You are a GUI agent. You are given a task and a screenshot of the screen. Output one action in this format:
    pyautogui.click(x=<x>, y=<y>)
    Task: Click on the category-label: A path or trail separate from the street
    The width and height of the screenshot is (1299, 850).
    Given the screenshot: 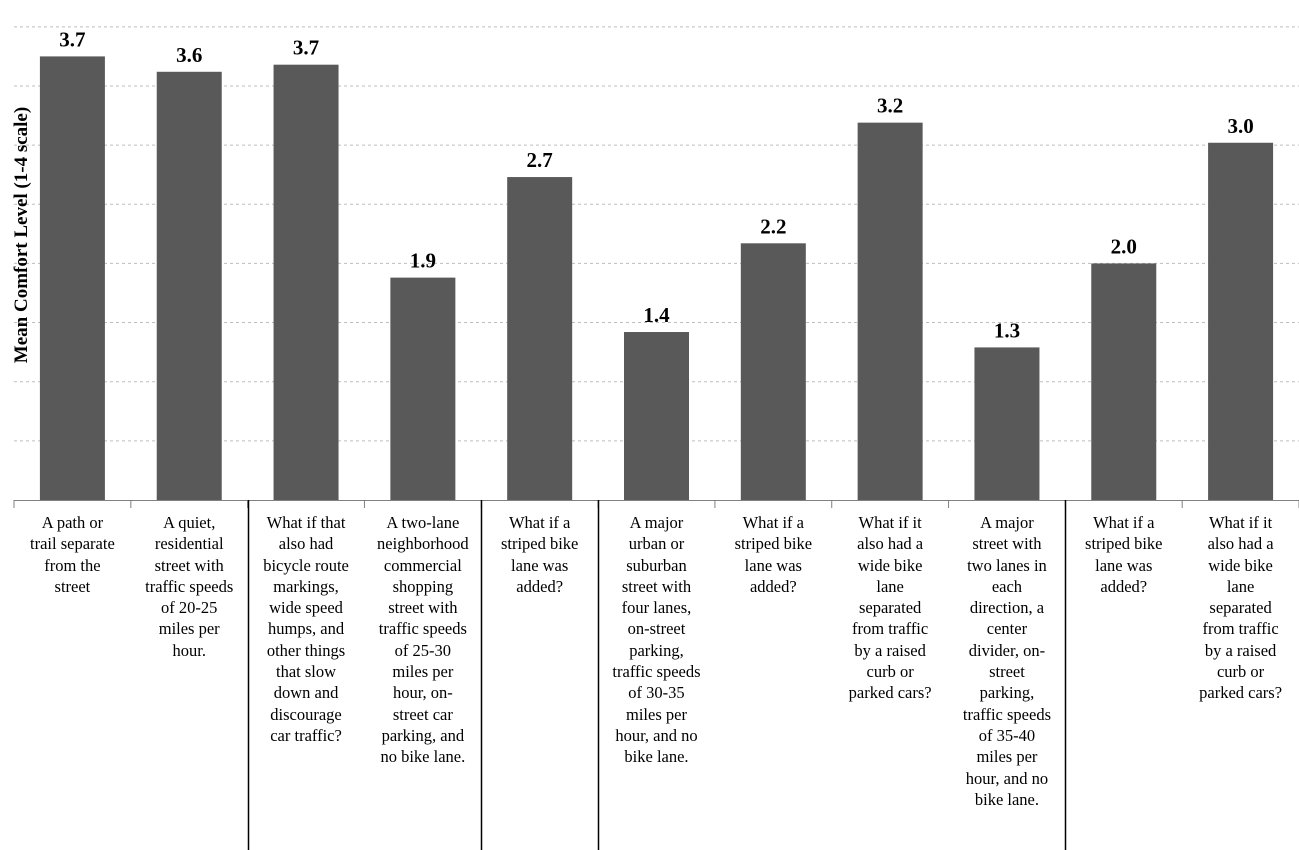 What is the action you would take?
    pyautogui.click(x=72, y=554)
    